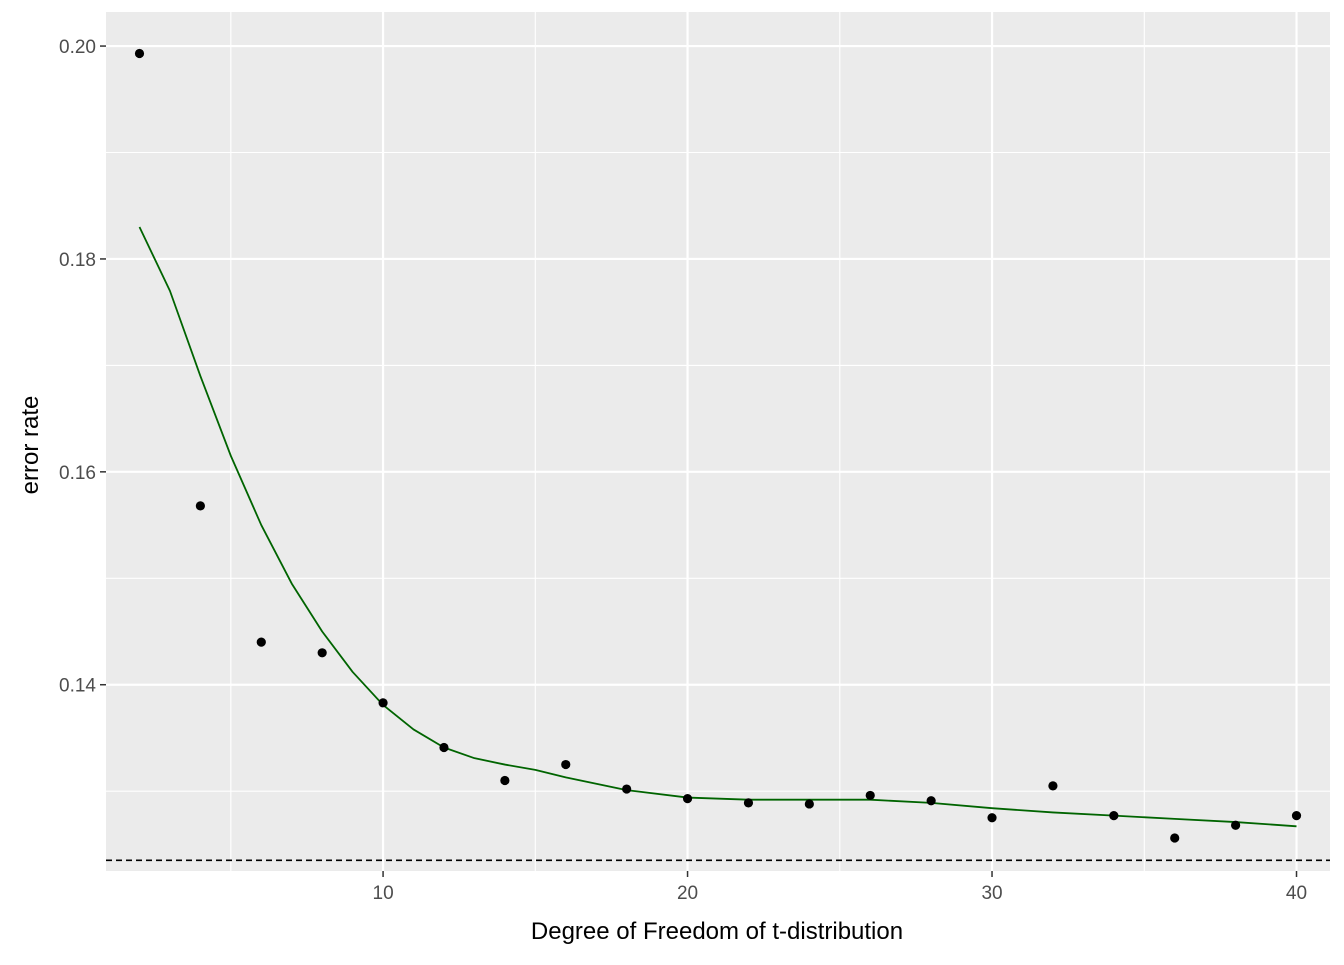 This screenshot has height=965, width=1344. What do you see at coordinates (77, 473) in the screenshot?
I see `y-tick-label: 0.16` at bounding box center [77, 473].